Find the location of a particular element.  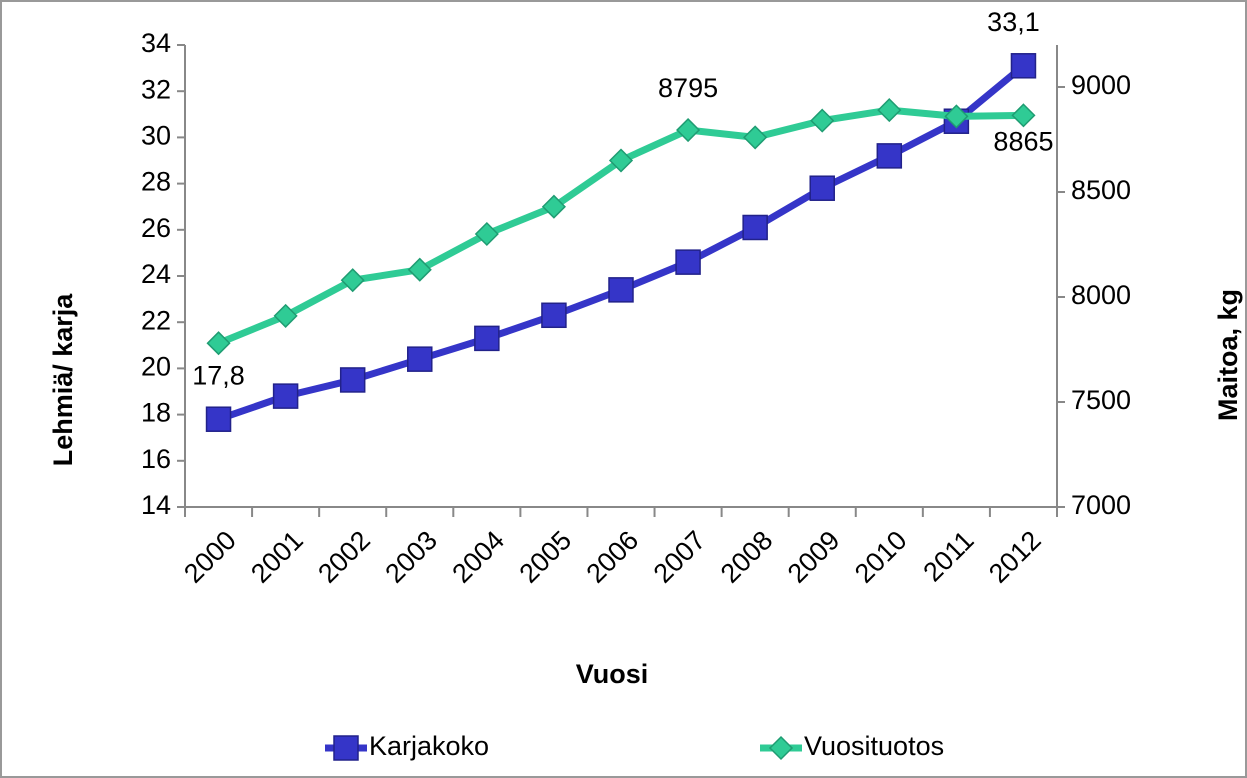

x-tick-label: 2001 is located at coordinates (277, 557).